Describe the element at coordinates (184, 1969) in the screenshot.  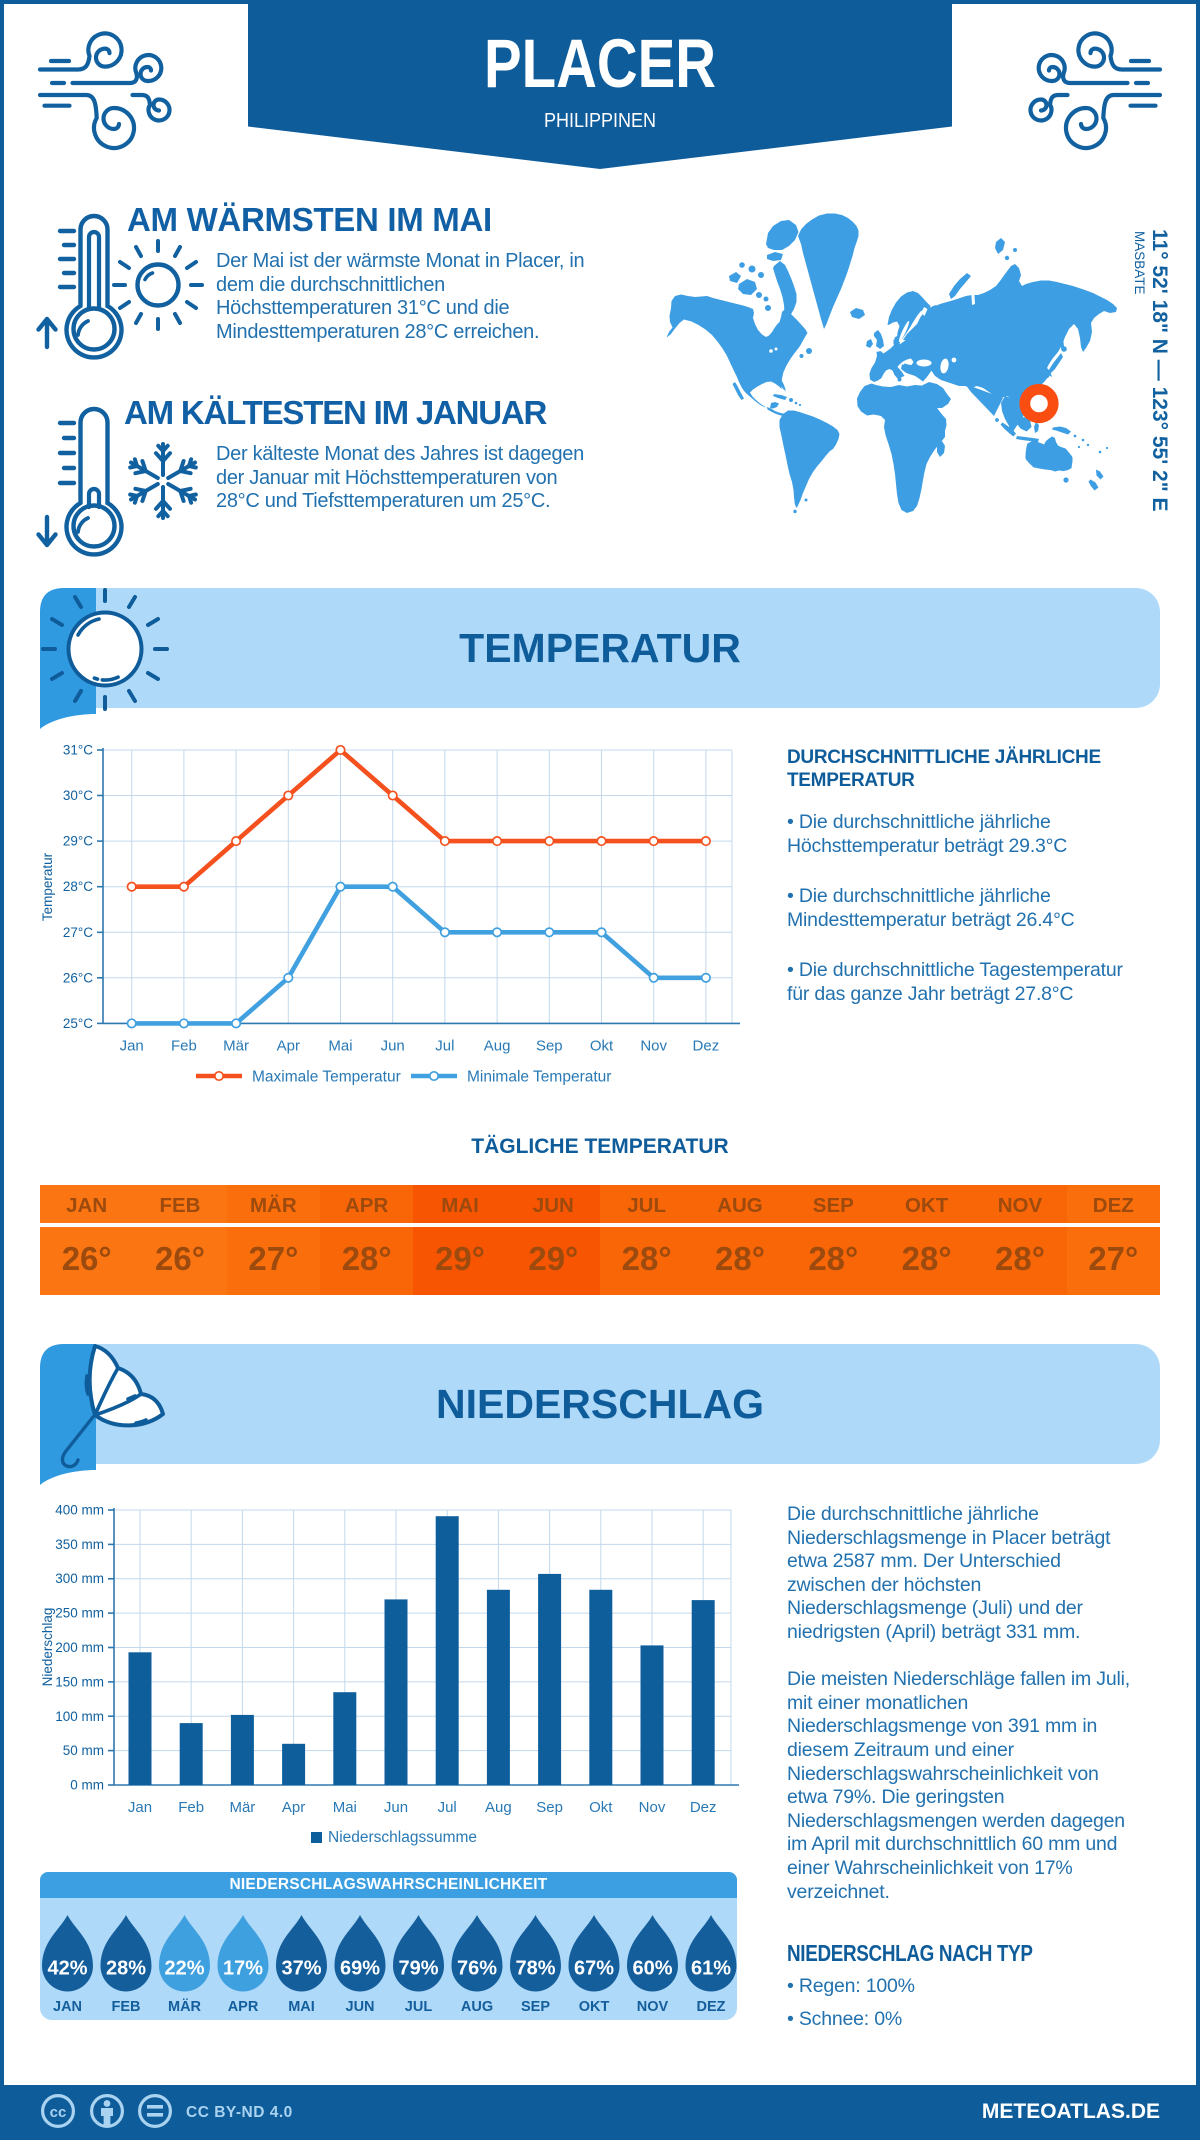
I see `svg-text: 22%` at that location.